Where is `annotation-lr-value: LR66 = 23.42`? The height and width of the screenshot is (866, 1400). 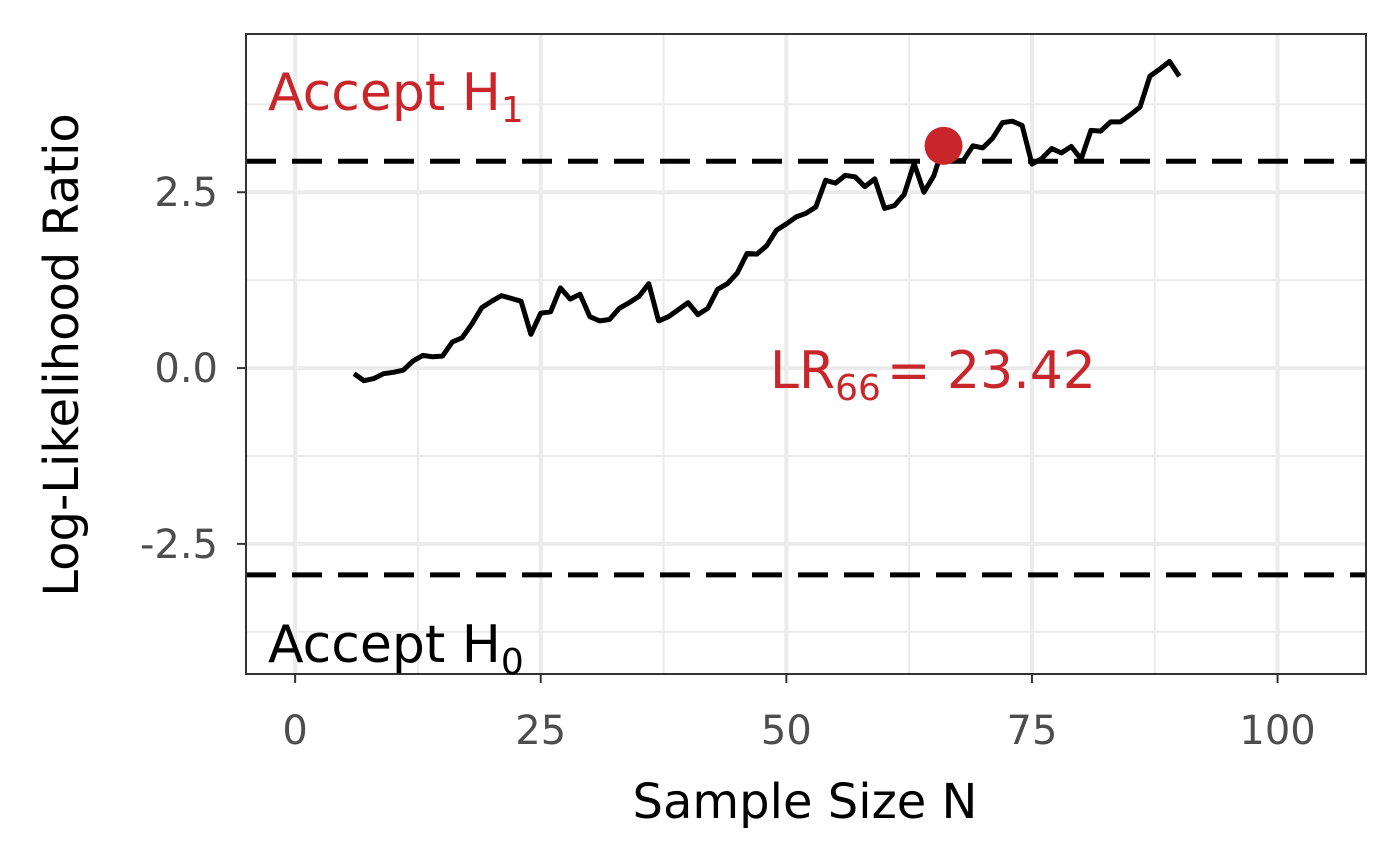
annotation-lr-value: LR66 = 23.42 is located at coordinates (933, 375).